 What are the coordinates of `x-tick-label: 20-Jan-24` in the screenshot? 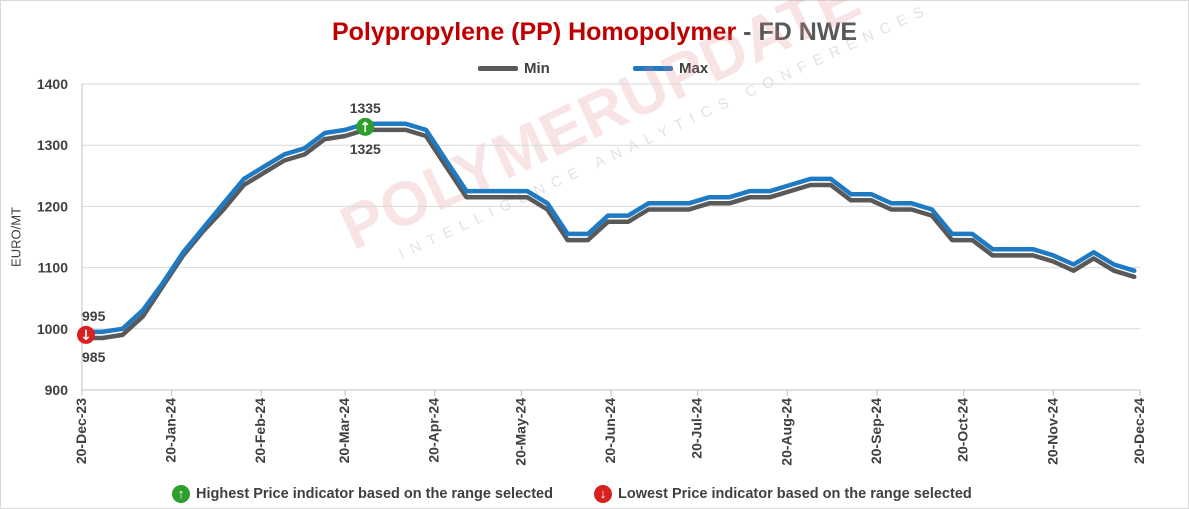 It's located at (171, 430).